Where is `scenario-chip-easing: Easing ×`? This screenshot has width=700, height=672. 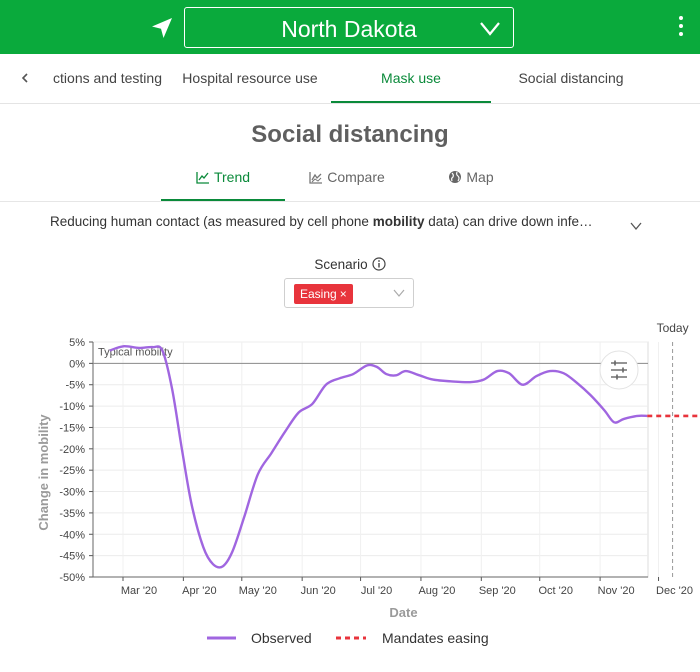 scenario-chip-easing: Easing × is located at coordinates (323, 294).